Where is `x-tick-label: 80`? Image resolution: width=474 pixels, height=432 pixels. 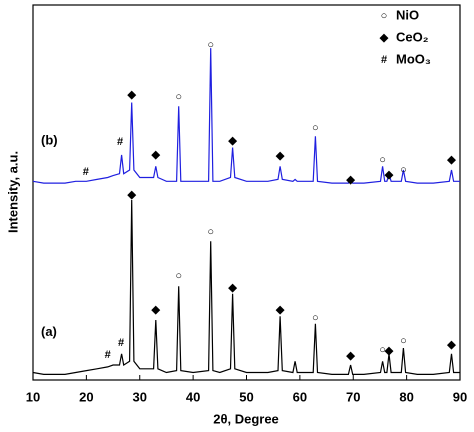 x-tick-label: 80 is located at coordinates (406, 396).